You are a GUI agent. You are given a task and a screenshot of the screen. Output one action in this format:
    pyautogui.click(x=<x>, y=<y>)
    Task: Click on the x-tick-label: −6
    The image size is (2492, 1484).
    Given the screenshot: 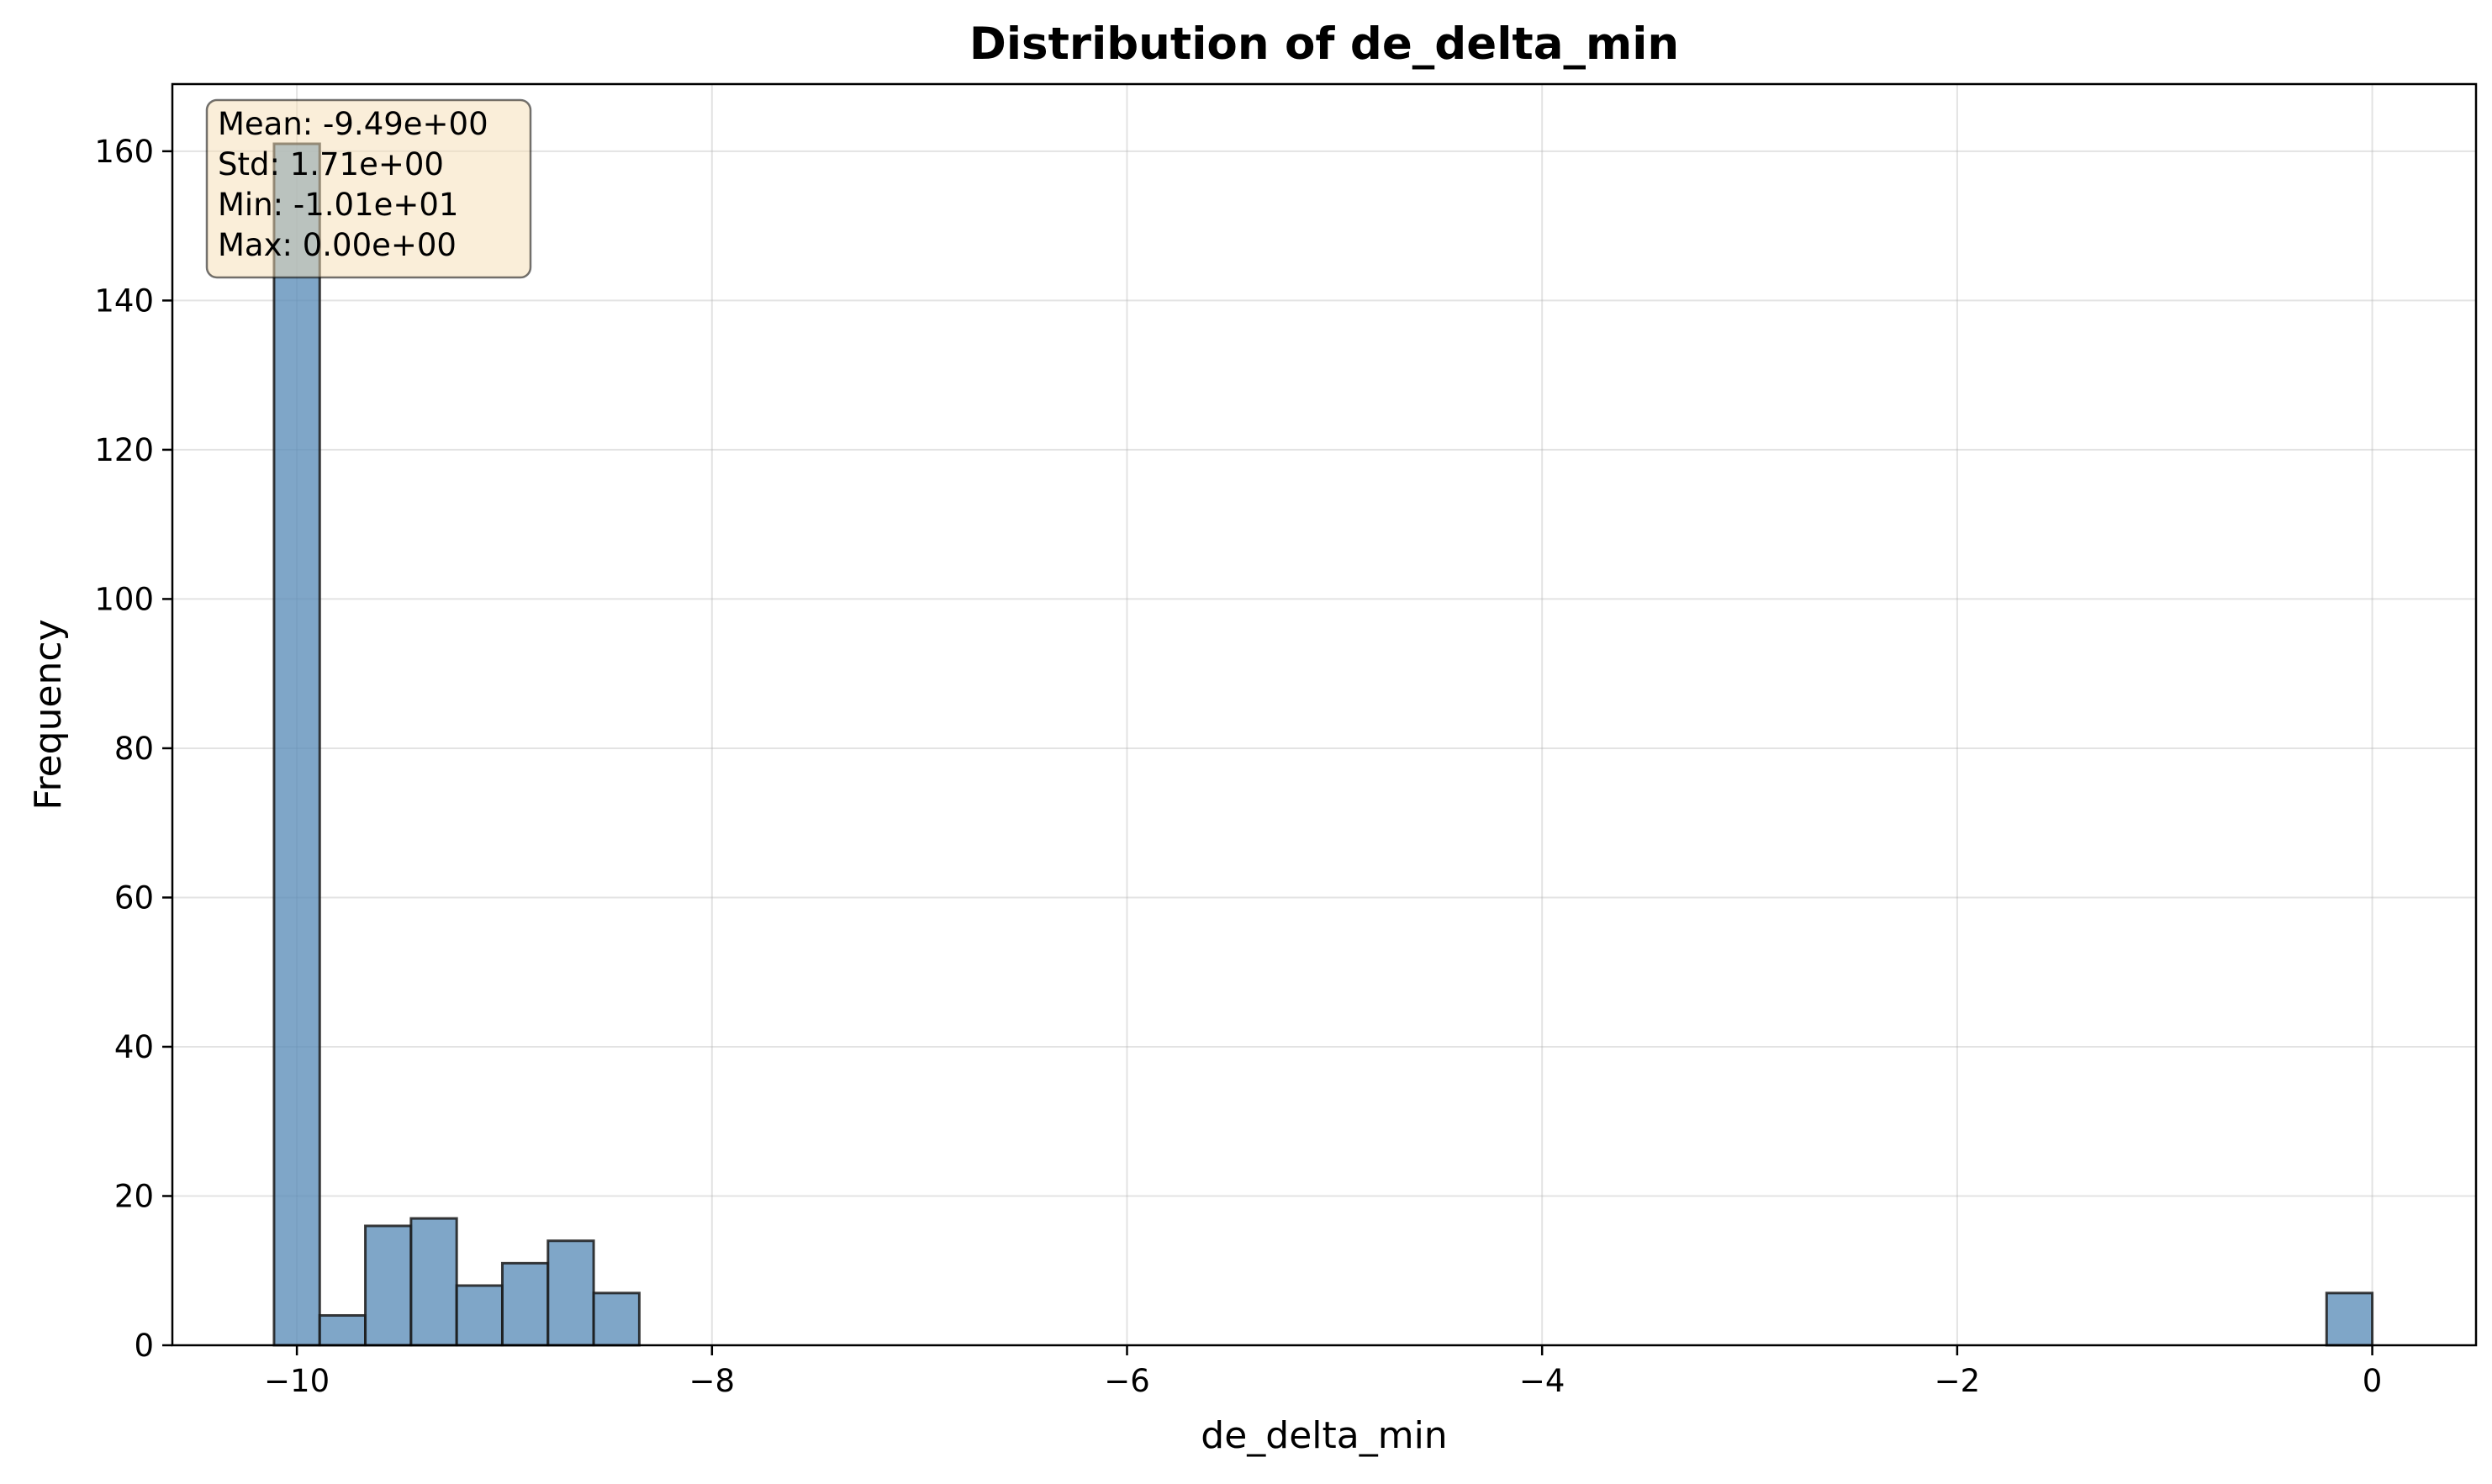 What is the action you would take?
    pyautogui.click(x=1127, y=1381)
    